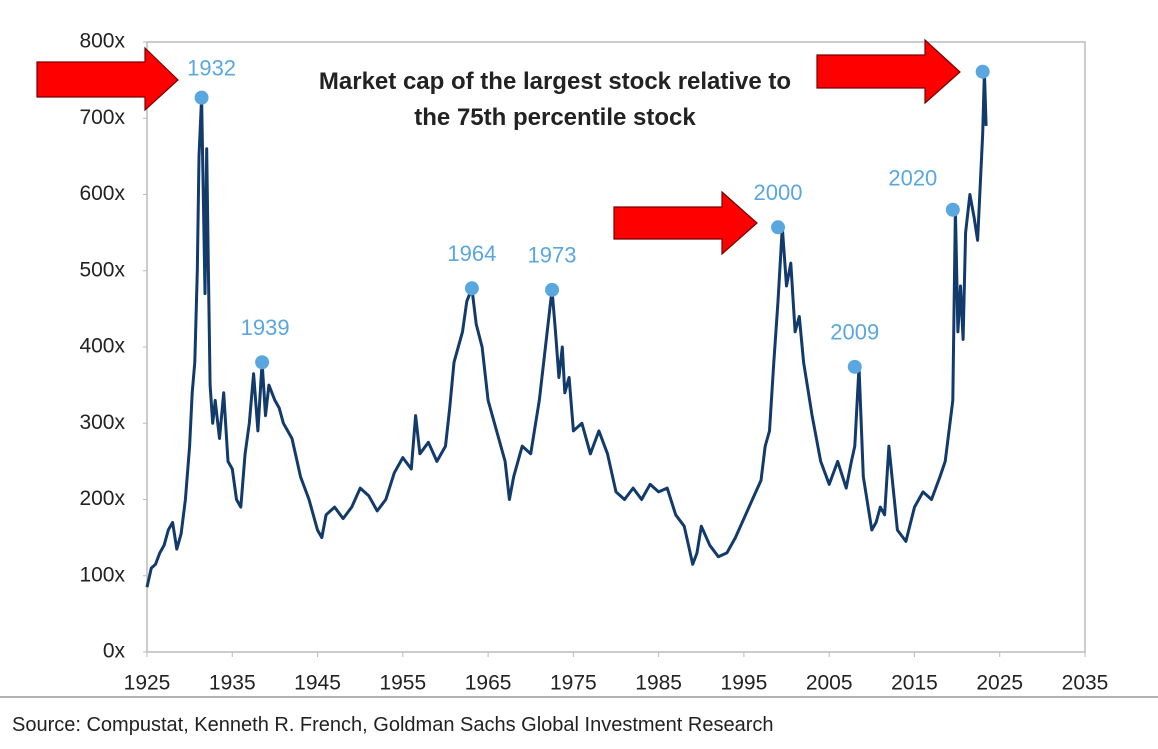 This screenshot has width=1158, height=749. I want to click on y-tick-label: 600x, so click(102, 193).